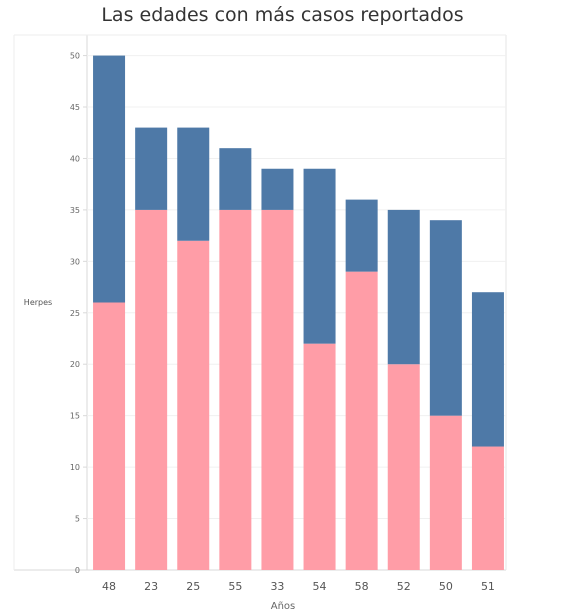  What do you see at coordinates (362, 586) in the screenshot?
I see `x-tick-label: 58` at bounding box center [362, 586].